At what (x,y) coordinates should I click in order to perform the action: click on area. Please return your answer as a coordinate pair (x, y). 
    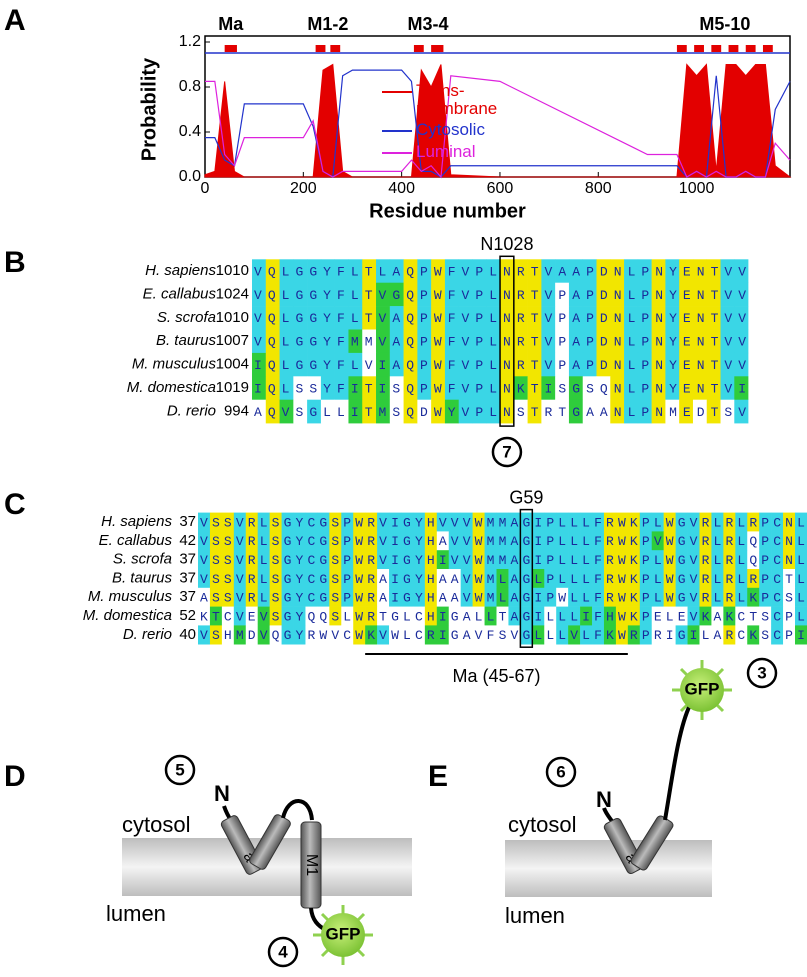
    Looking at the image, I should click on (498, 120).